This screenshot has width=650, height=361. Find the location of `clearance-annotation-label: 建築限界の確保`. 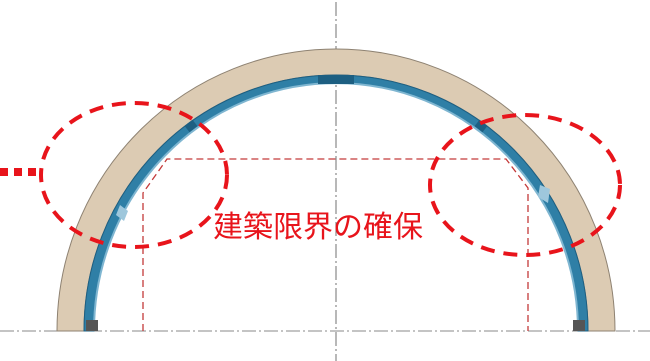

clearance-annotation-label: 建築限界の確保 is located at coordinates (318, 227).